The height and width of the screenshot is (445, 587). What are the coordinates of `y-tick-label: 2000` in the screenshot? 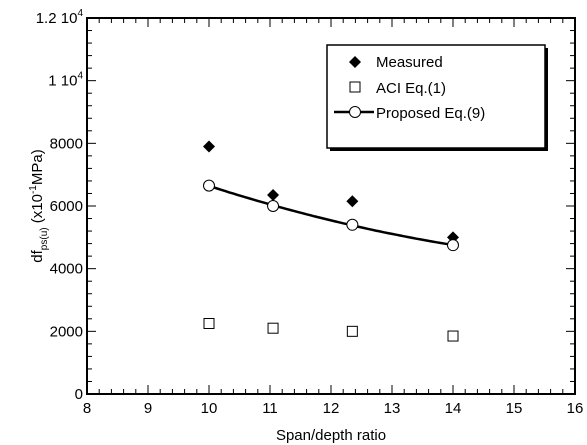 It's located at (66, 331).